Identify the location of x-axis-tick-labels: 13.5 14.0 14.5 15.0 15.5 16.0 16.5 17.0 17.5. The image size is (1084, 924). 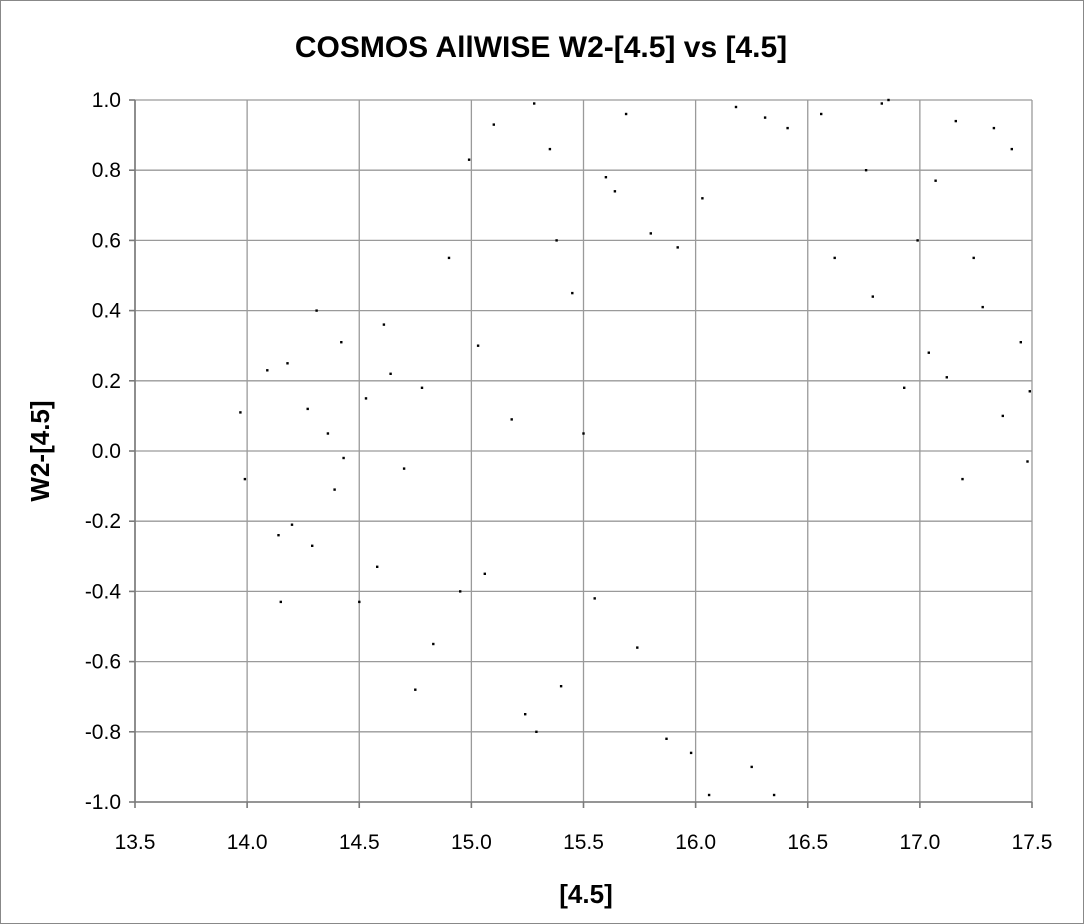
(584, 842).